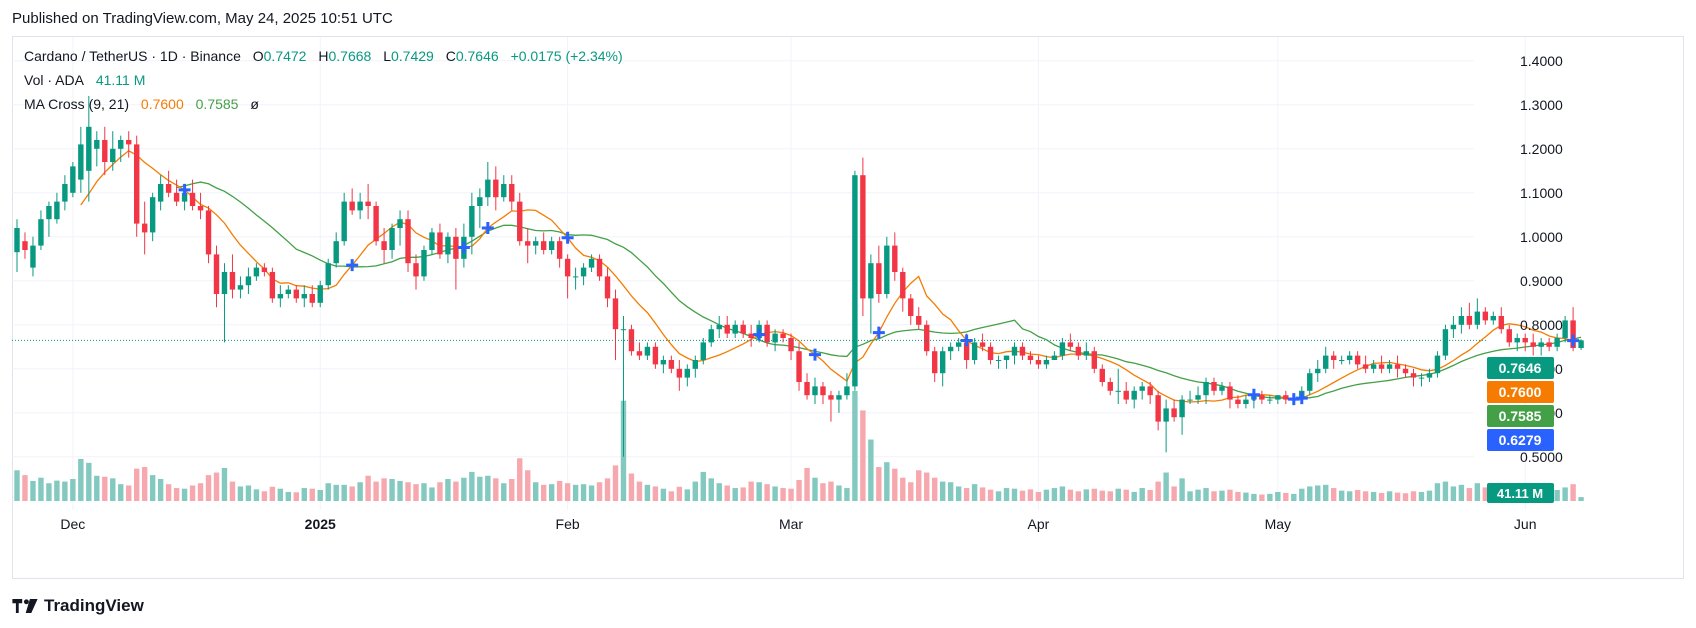 This screenshot has width=1696, height=628. What do you see at coordinates (132, 56) in the screenshot?
I see `legend-symbol: Cardano / TetherUS · 1D · Binance` at bounding box center [132, 56].